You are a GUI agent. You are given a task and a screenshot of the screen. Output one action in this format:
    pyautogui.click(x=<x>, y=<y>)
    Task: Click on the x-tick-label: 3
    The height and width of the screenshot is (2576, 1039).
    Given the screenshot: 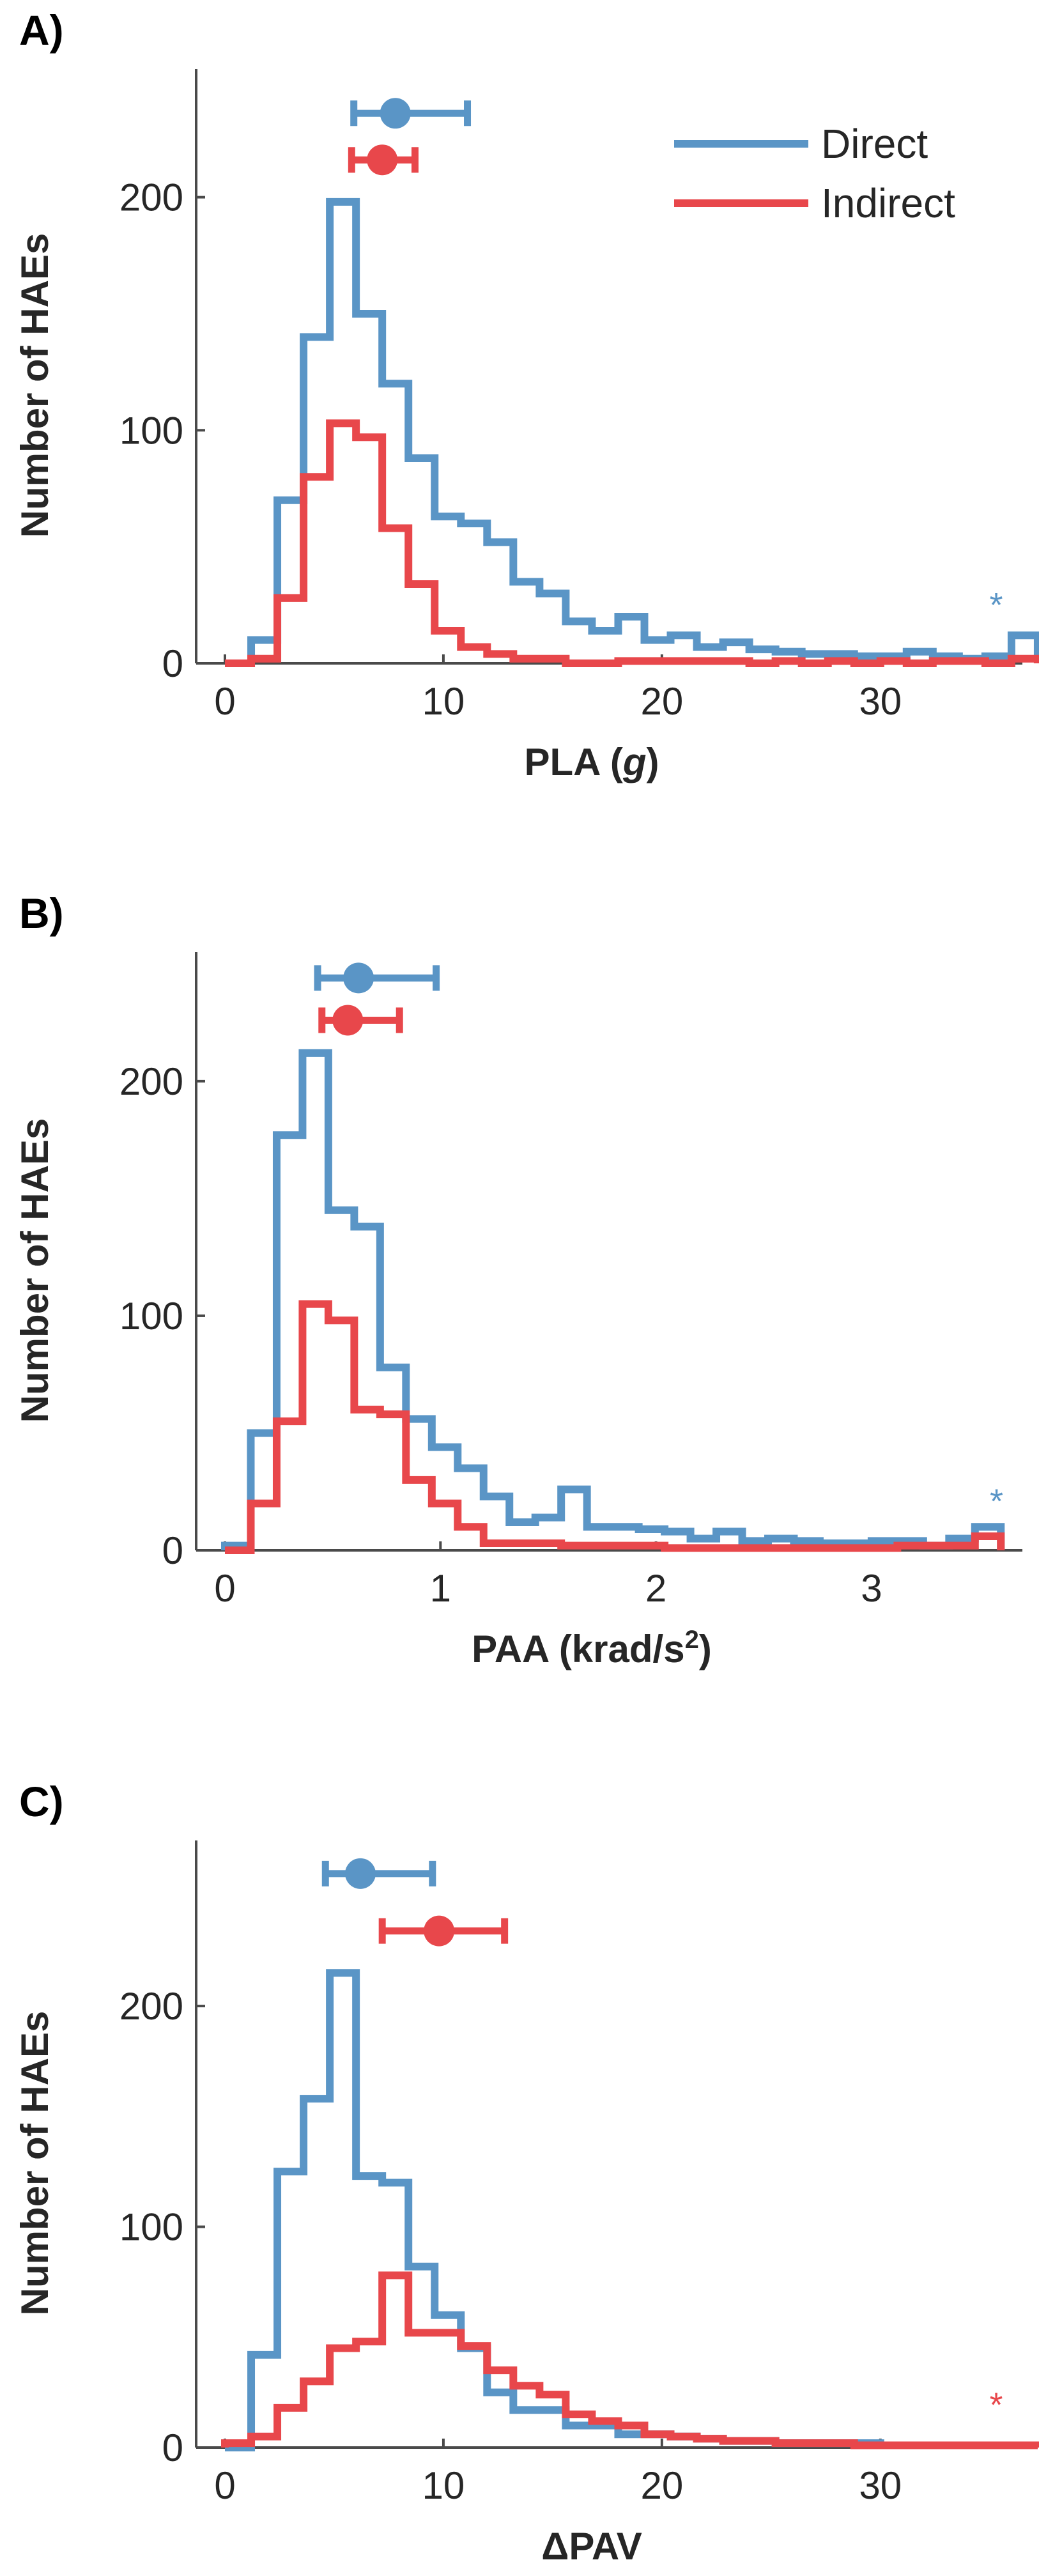 What is the action you would take?
    pyautogui.click(x=871, y=1588)
    